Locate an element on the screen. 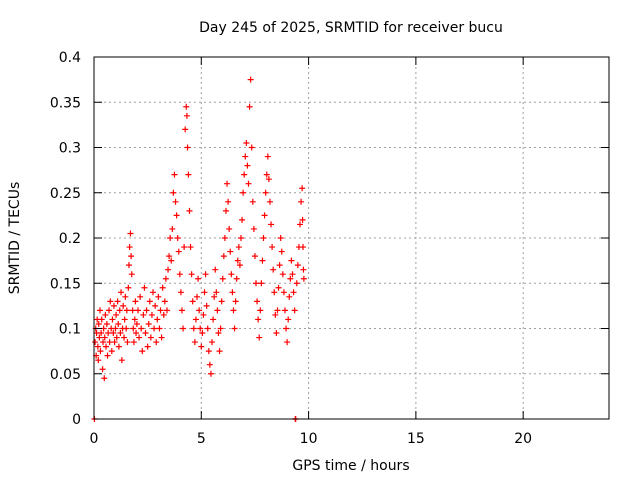 This screenshot has width=640, height=480. y-tick-label: 0.05 is located at coordinates (65, 375).